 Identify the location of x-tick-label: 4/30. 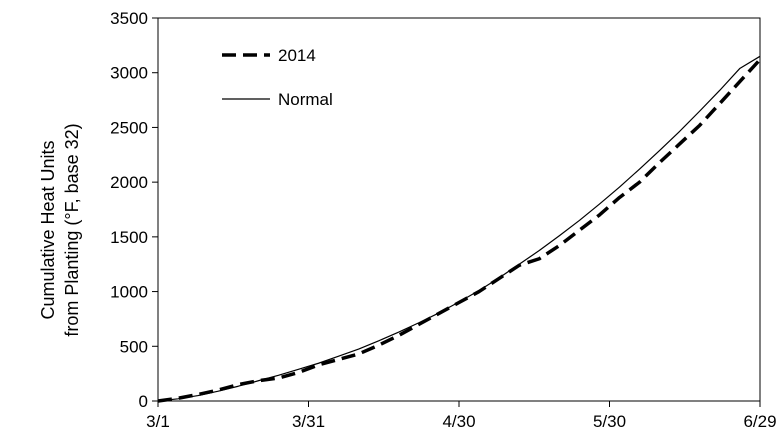
(458, 421).